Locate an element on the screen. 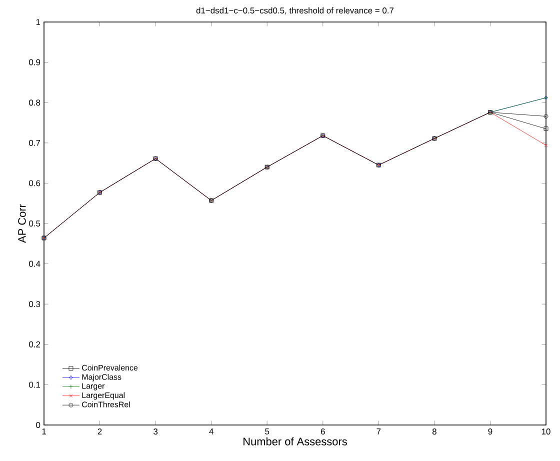  x-axis-title: Number of Assessors is located at coordinates (295, 441).